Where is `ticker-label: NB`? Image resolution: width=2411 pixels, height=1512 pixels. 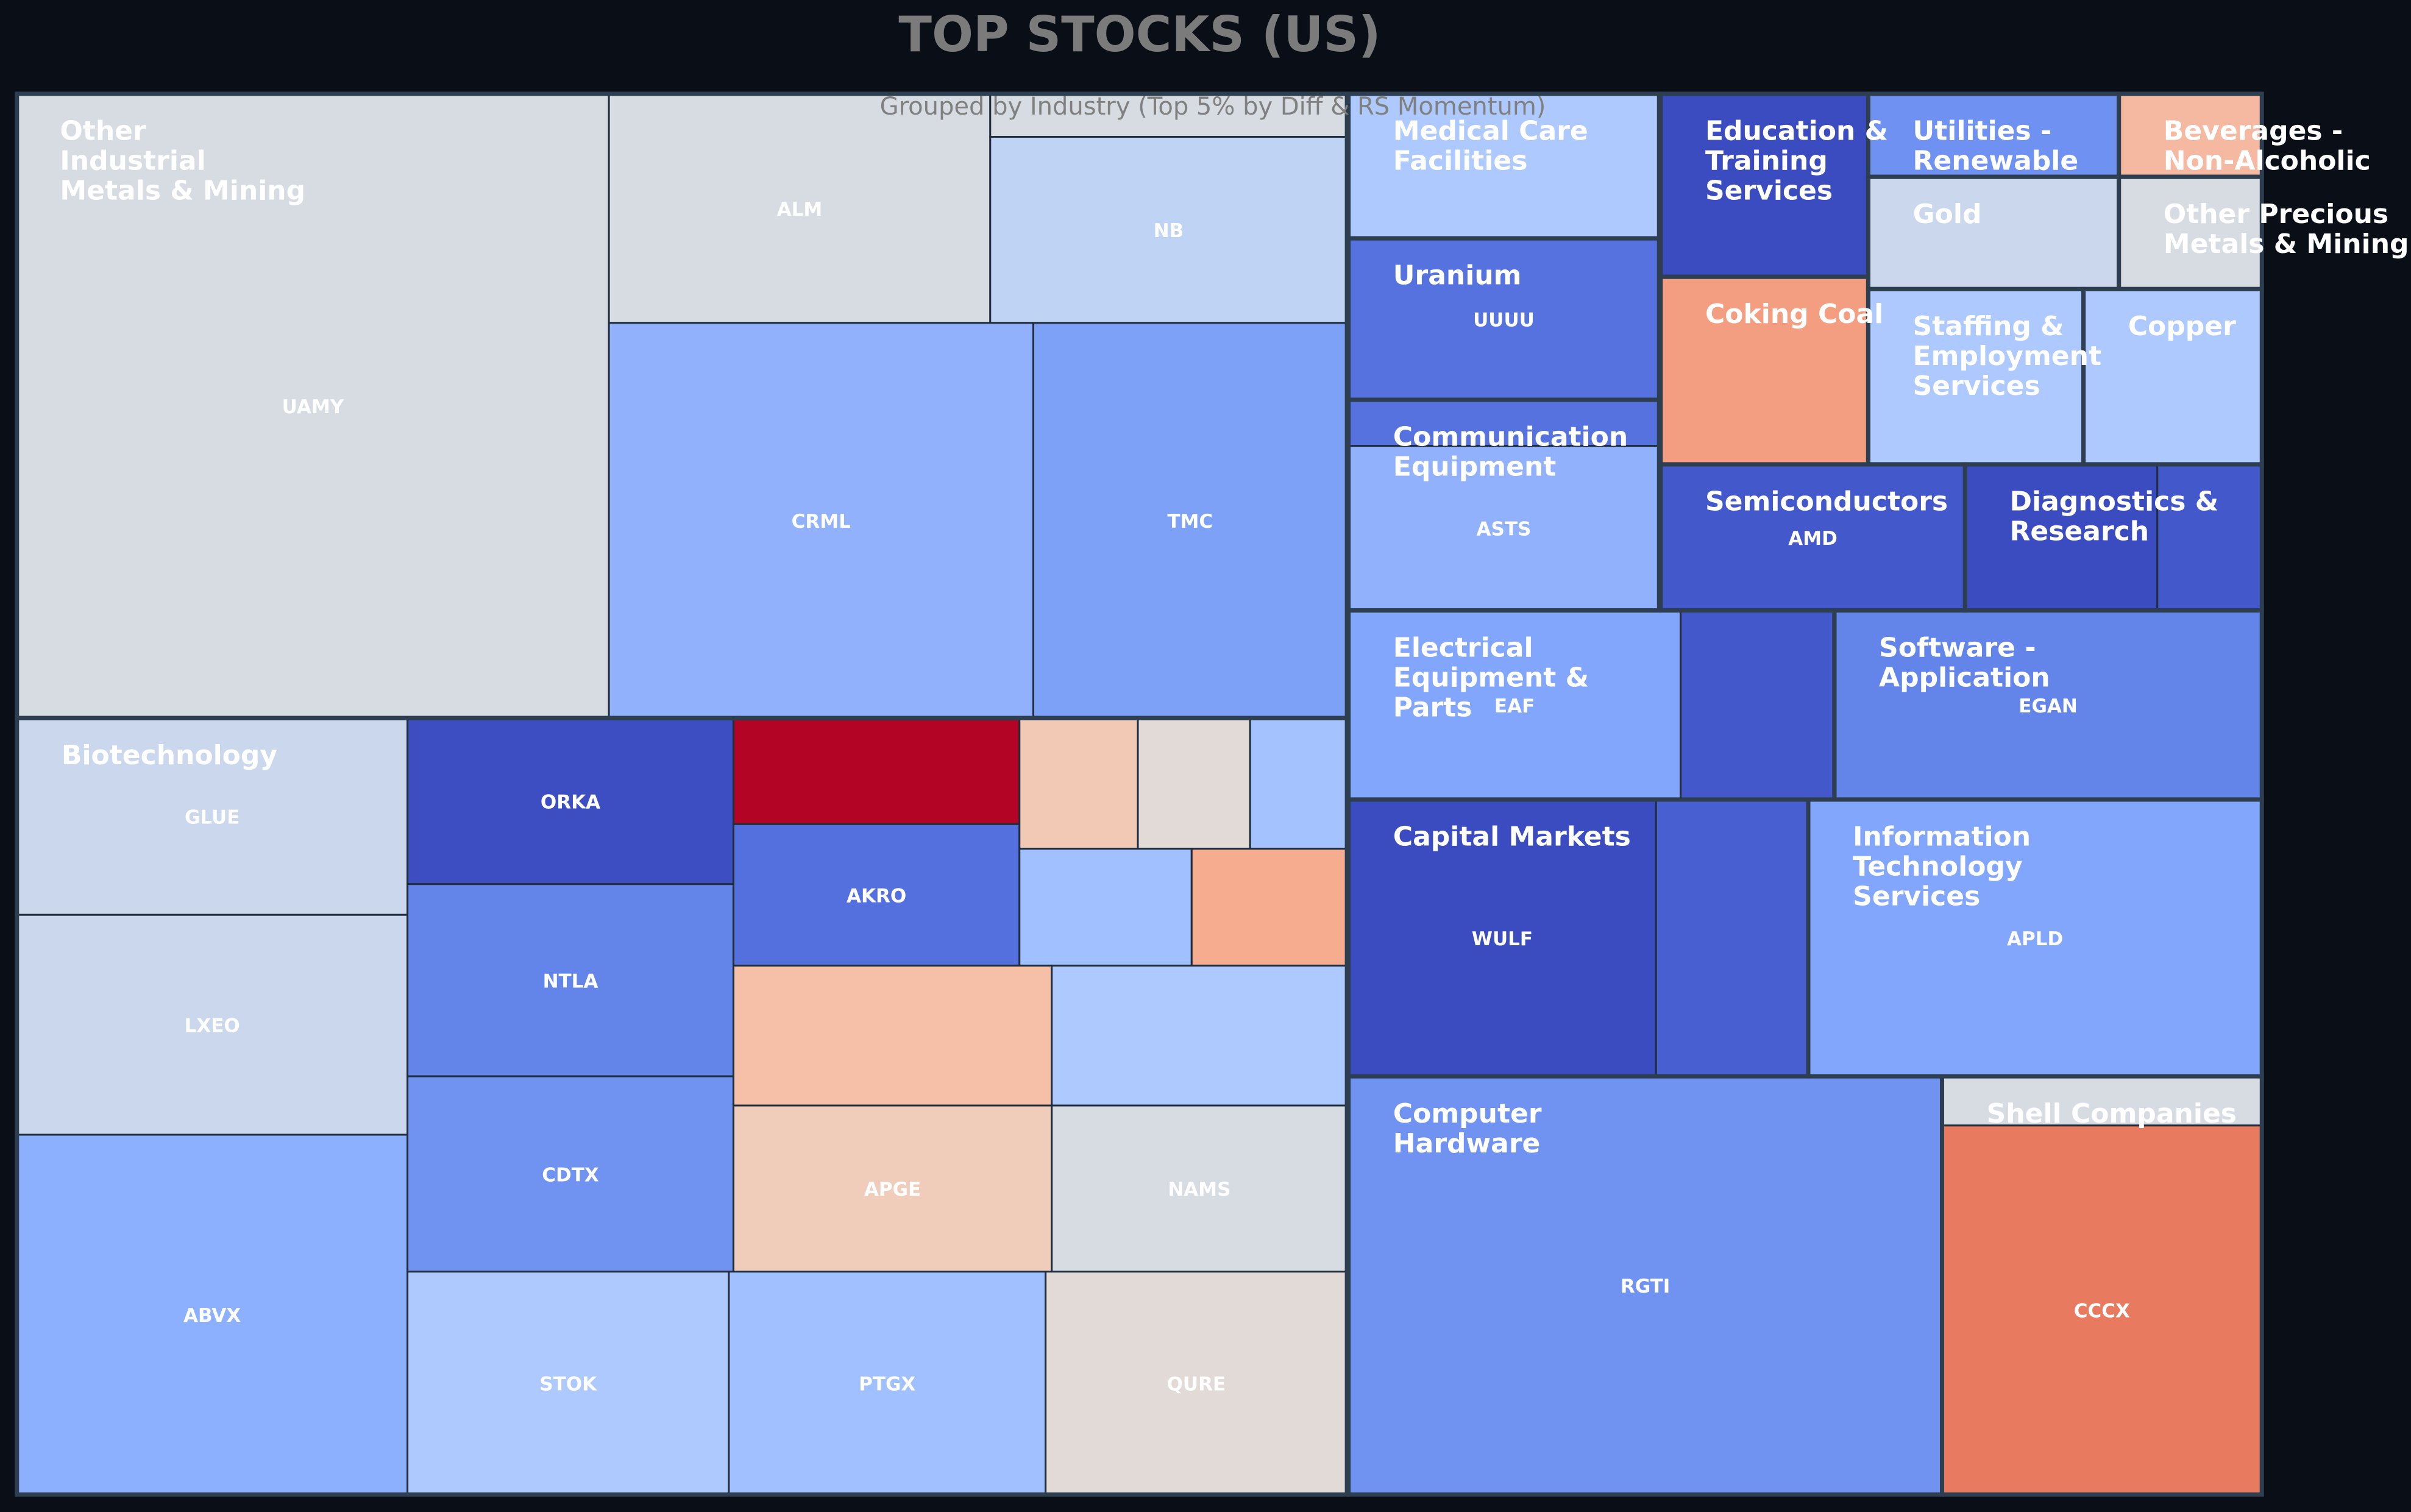 ticker-label: NB is located at coordinates (1169, 231).